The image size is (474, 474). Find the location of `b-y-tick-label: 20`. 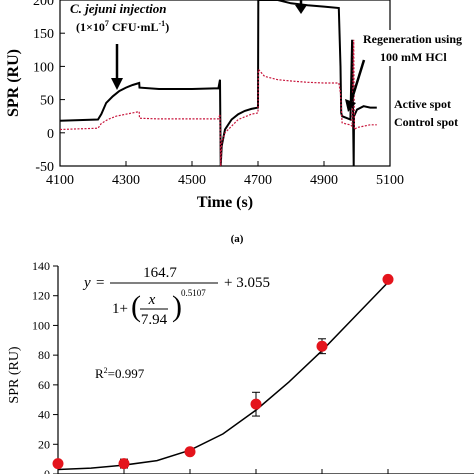

b-y-tick-label: 20 is located at coordinates (44, 444).